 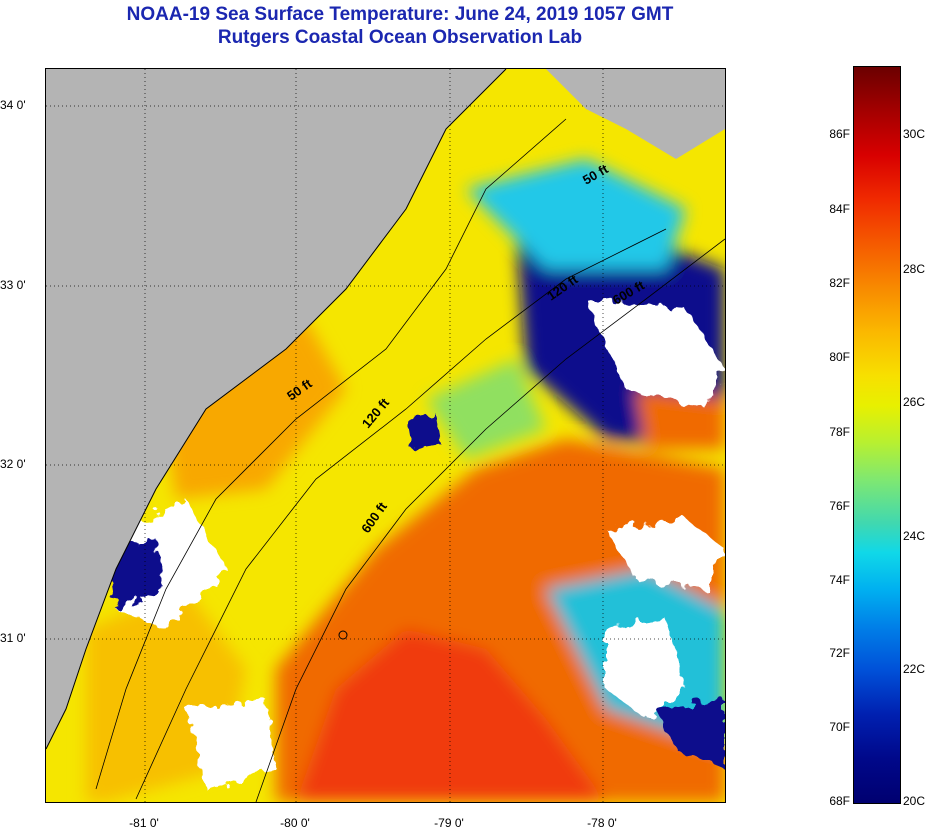 I want to click on hot-region, so click(x=451, y=715).